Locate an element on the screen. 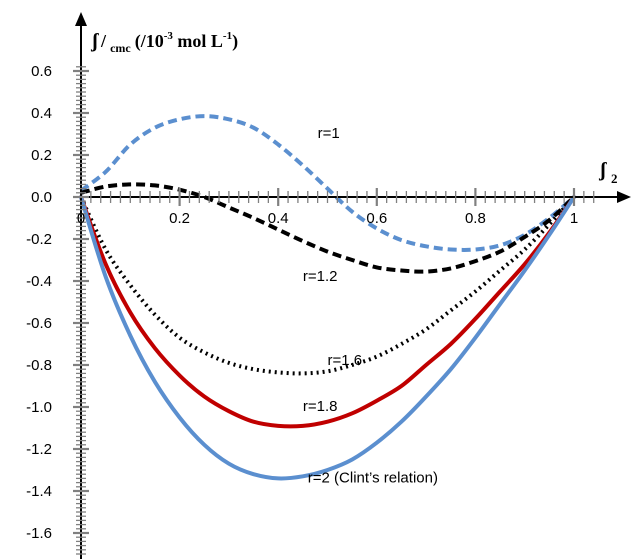  y-tick-label: 0.0 is located at coordinates (41, 197).